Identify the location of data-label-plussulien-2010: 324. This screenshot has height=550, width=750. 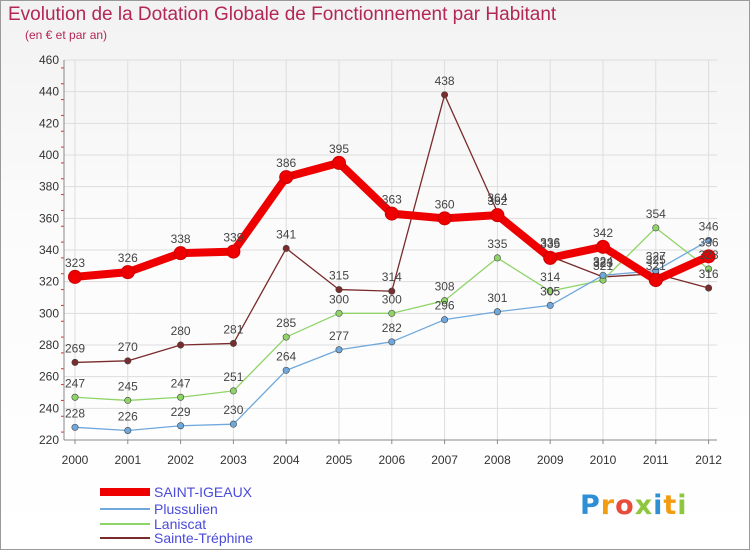
(603, 261).